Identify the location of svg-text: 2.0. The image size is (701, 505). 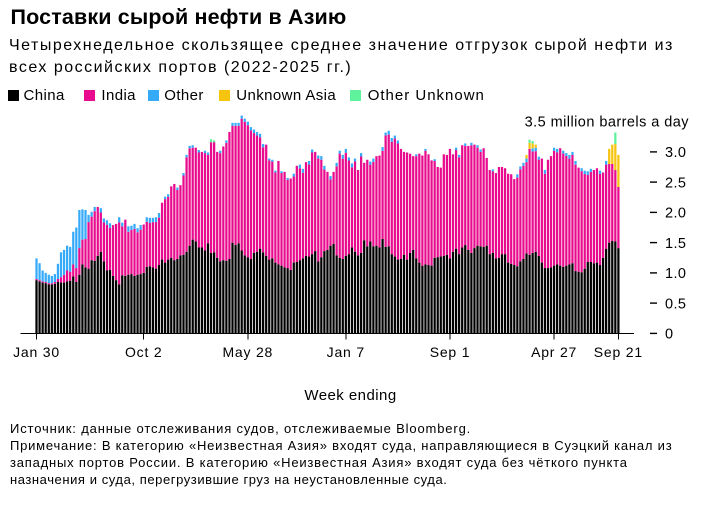
(675, 214).